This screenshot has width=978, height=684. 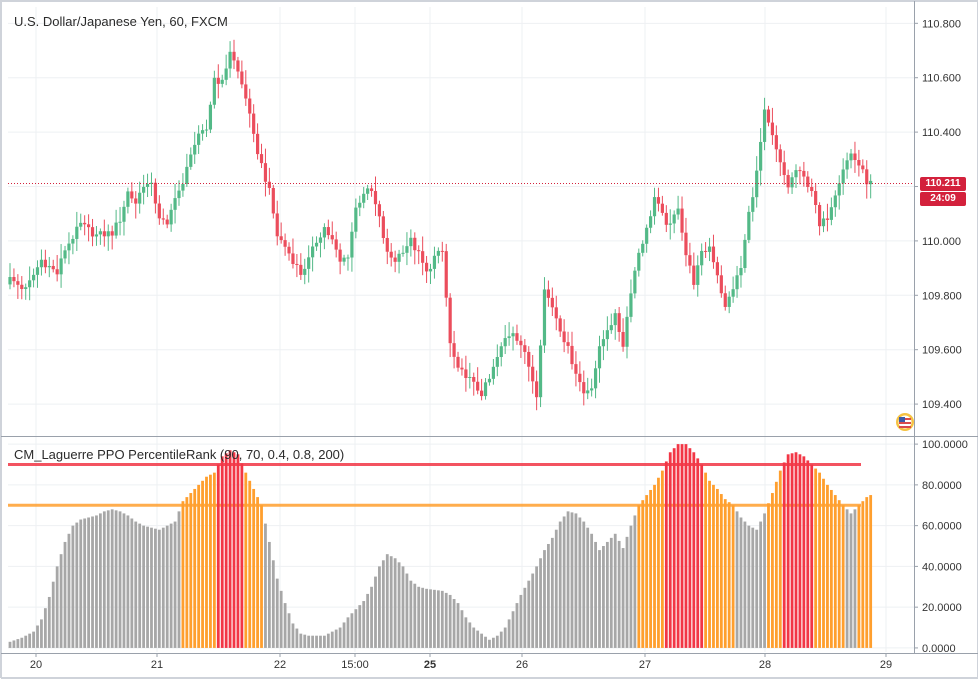 What do you see at coordinates (280, 665) in the screenshot?
I see `time-tick-label: 22` at bounding box center [280, 665].